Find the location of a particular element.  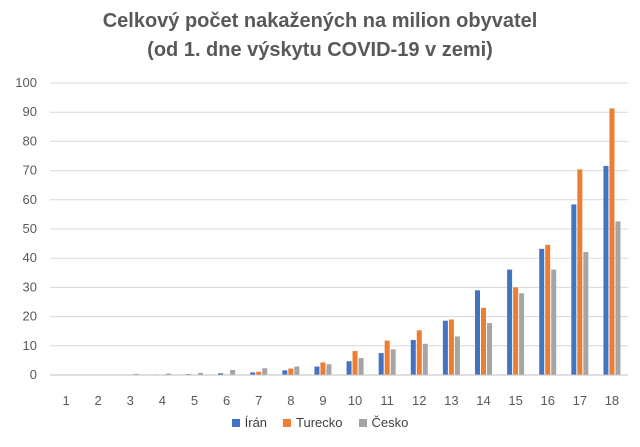

y-tick-label: 30 is located at coordinates (30, 286).